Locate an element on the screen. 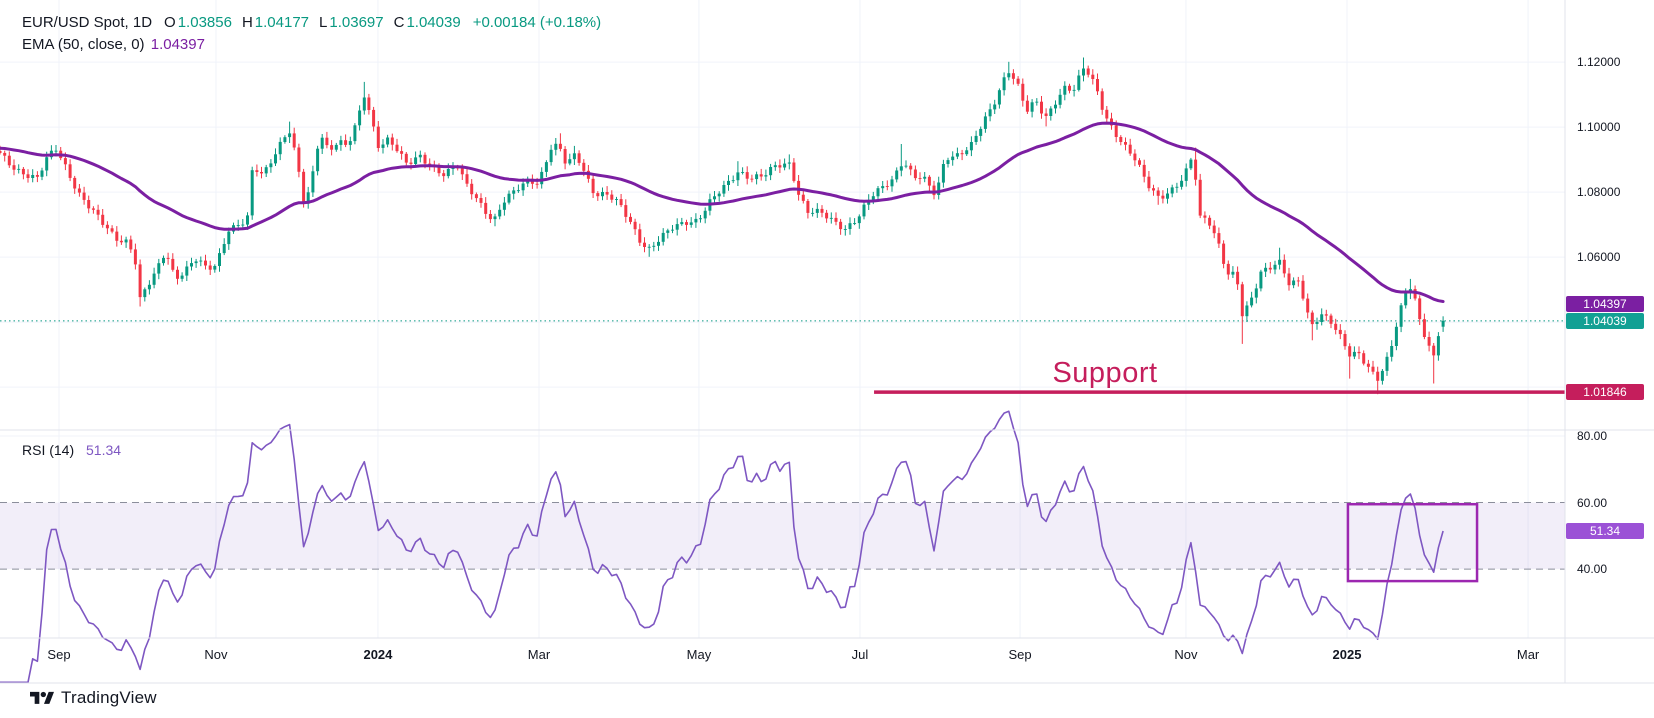  rsi-box-annotation is located at coordinates (1412, 542).